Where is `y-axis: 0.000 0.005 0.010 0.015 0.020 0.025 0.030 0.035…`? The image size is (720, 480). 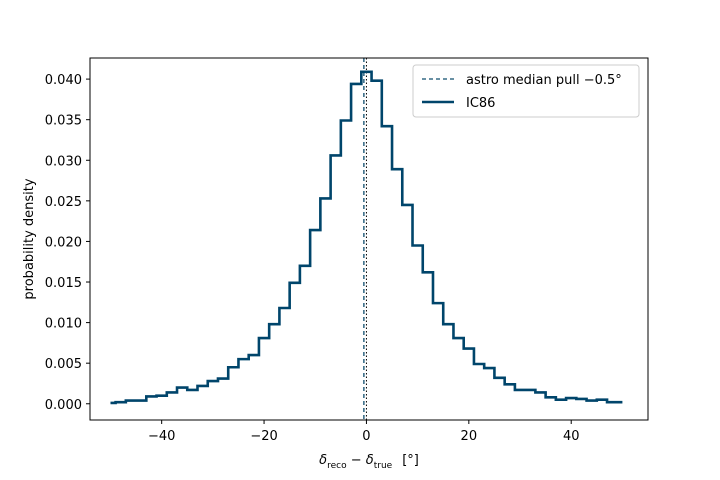
y-axis: 0.000 0.005 0.010 0.015 0.020 0.025 0.030 0.035… is located at coordinates (67, 243).